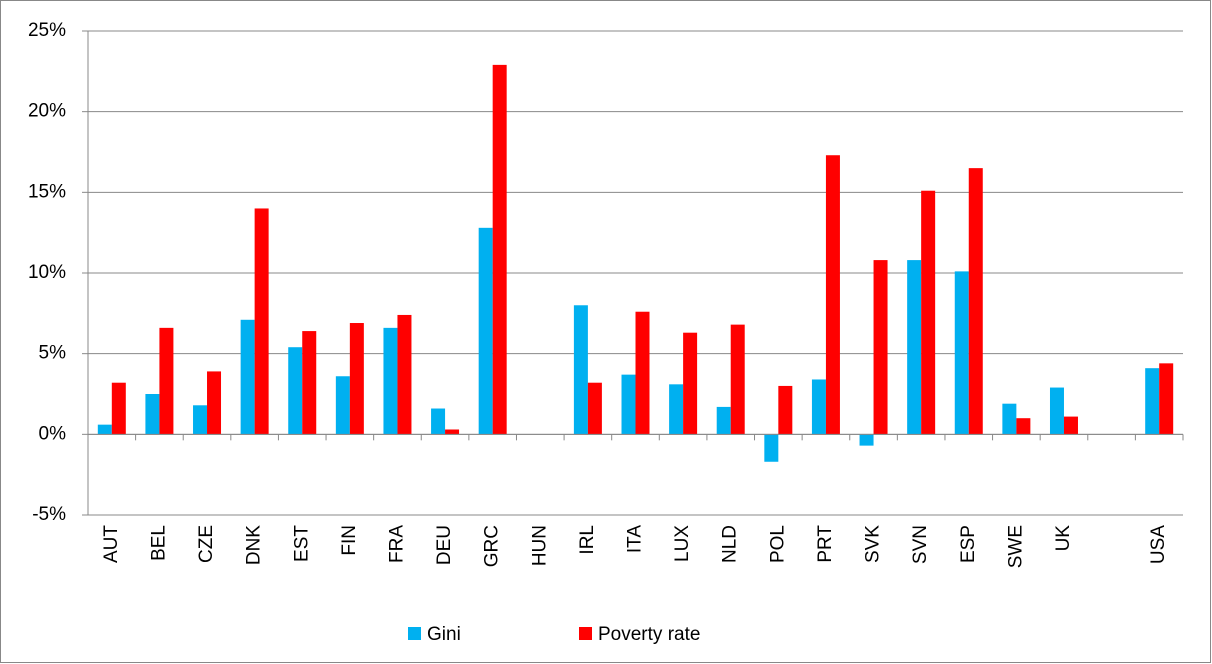 The image size is (1212, 664). Describe the element at coordinates (349, 540) in the screenshot. I see `x-tick-label: FIN` at that location.